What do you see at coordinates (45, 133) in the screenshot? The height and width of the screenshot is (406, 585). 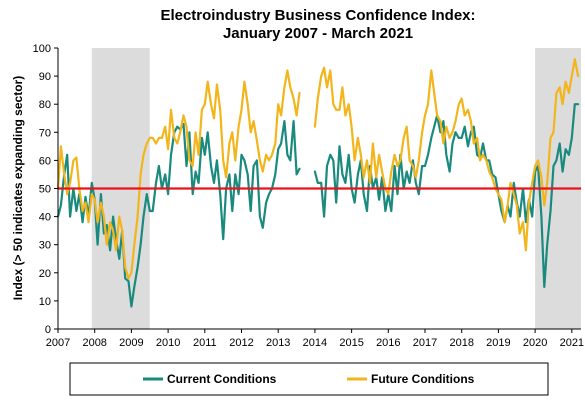 I see `y-tick-label: 70` at bounding box center [45, 133].